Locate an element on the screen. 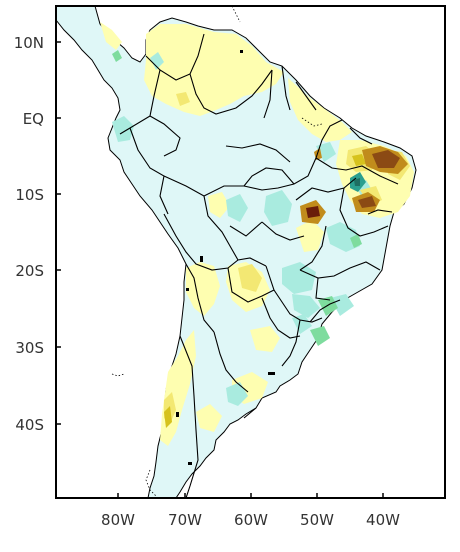 The width and height of the screenshot is (460, 552). lon-label-80w: 80W is located at coordinates (118, 520).